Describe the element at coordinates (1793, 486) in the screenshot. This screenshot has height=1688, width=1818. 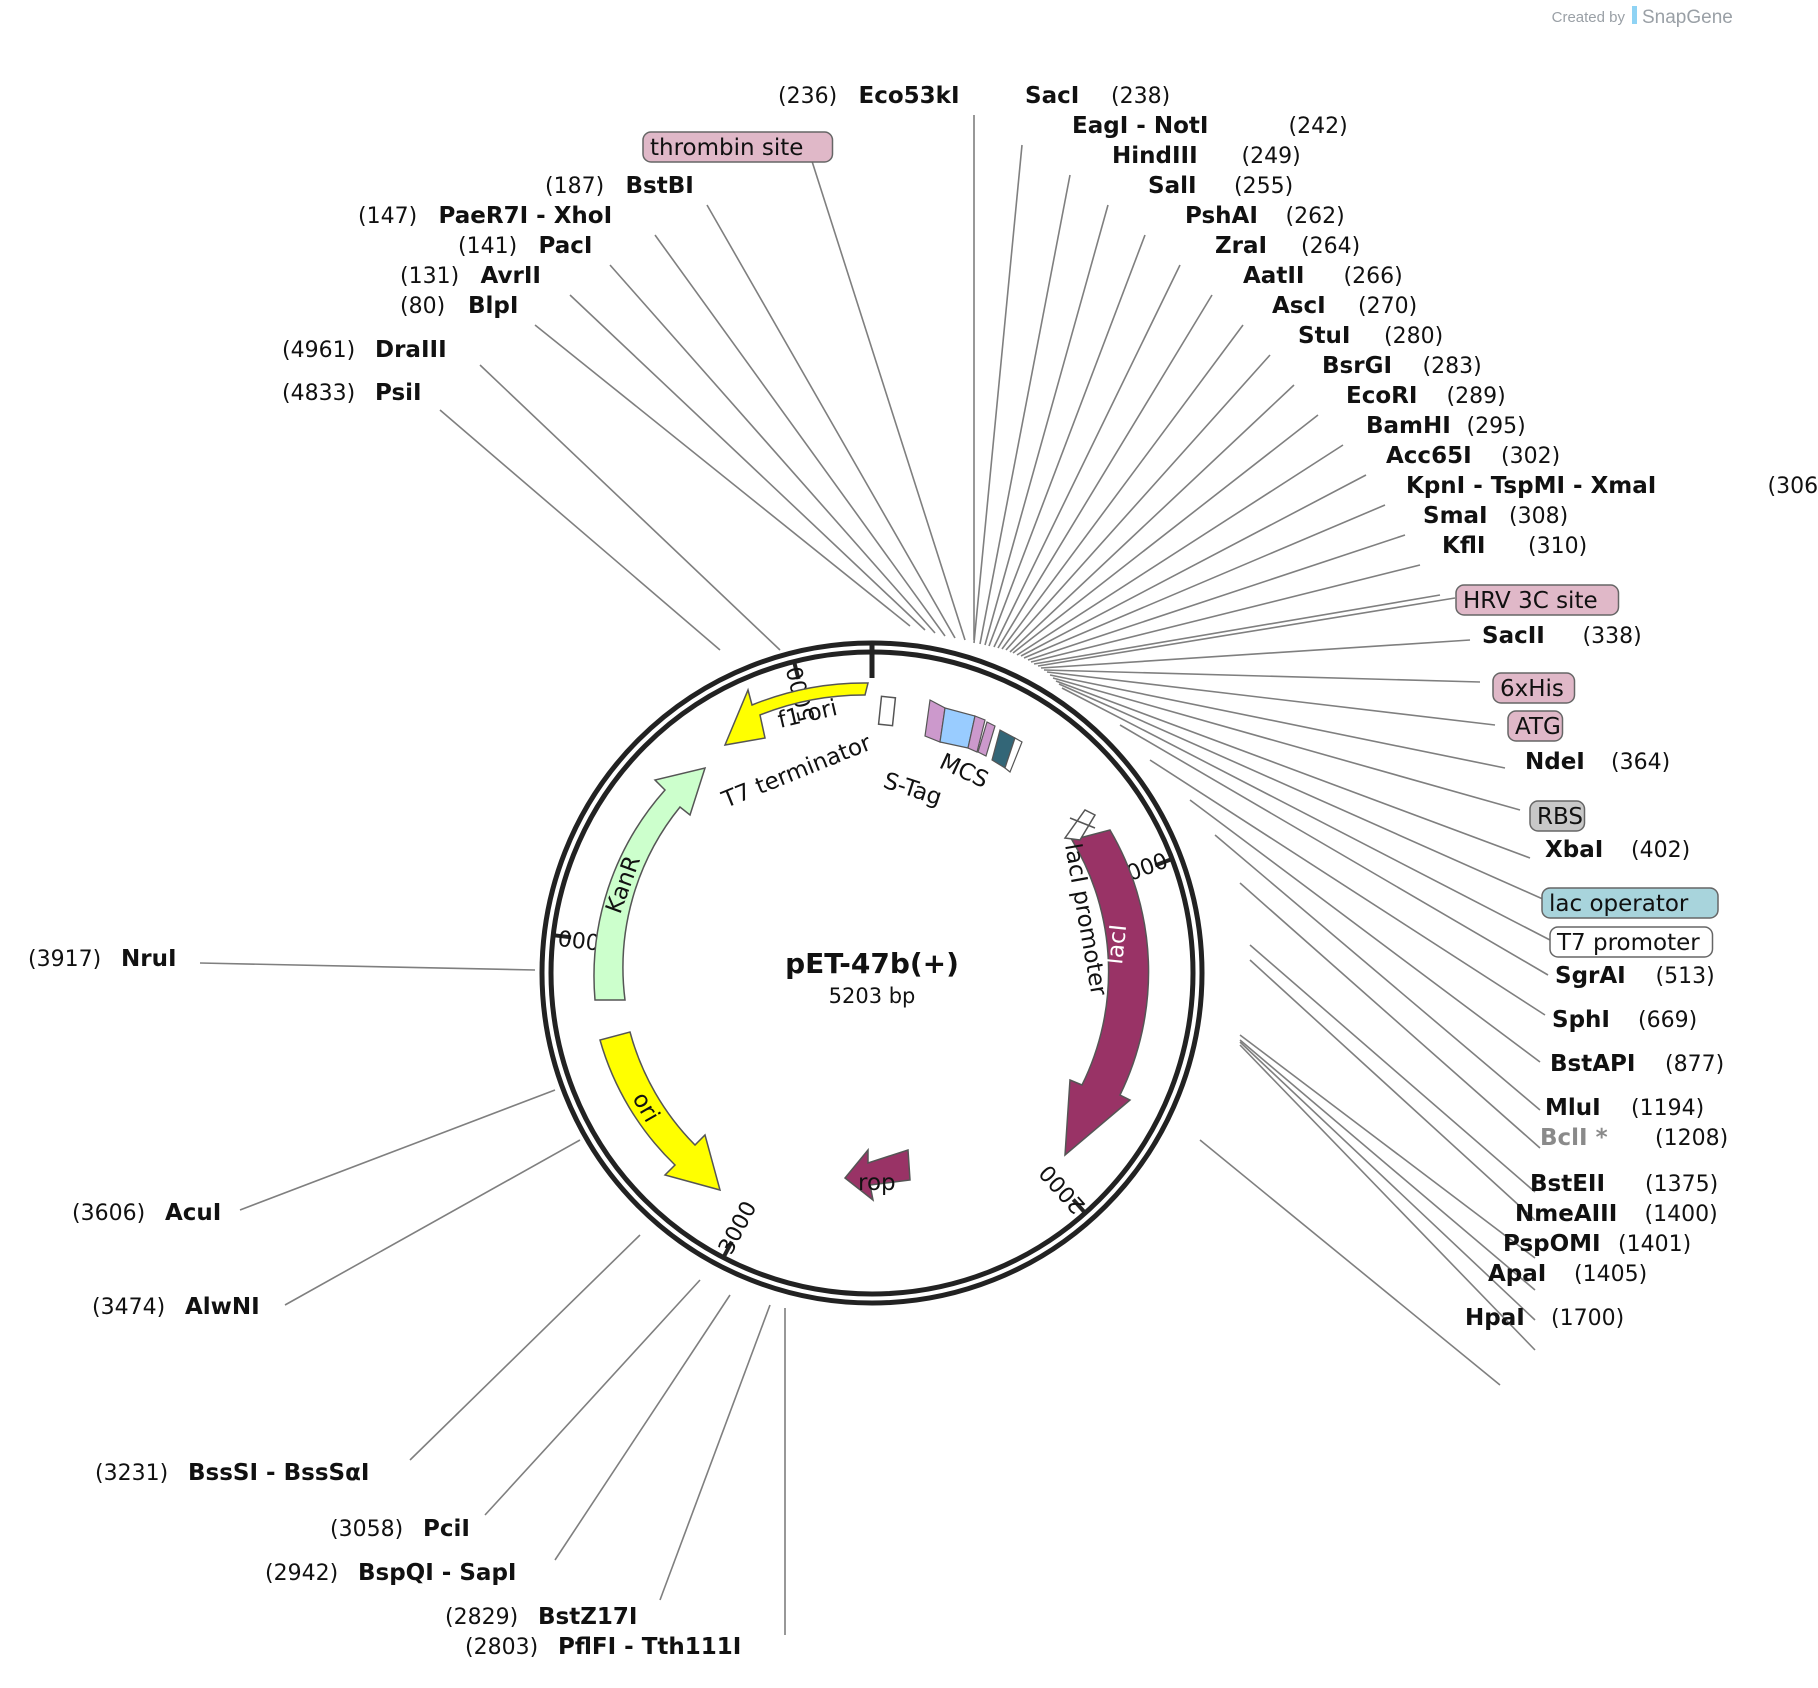
I see `site-position: (306)` at that location.